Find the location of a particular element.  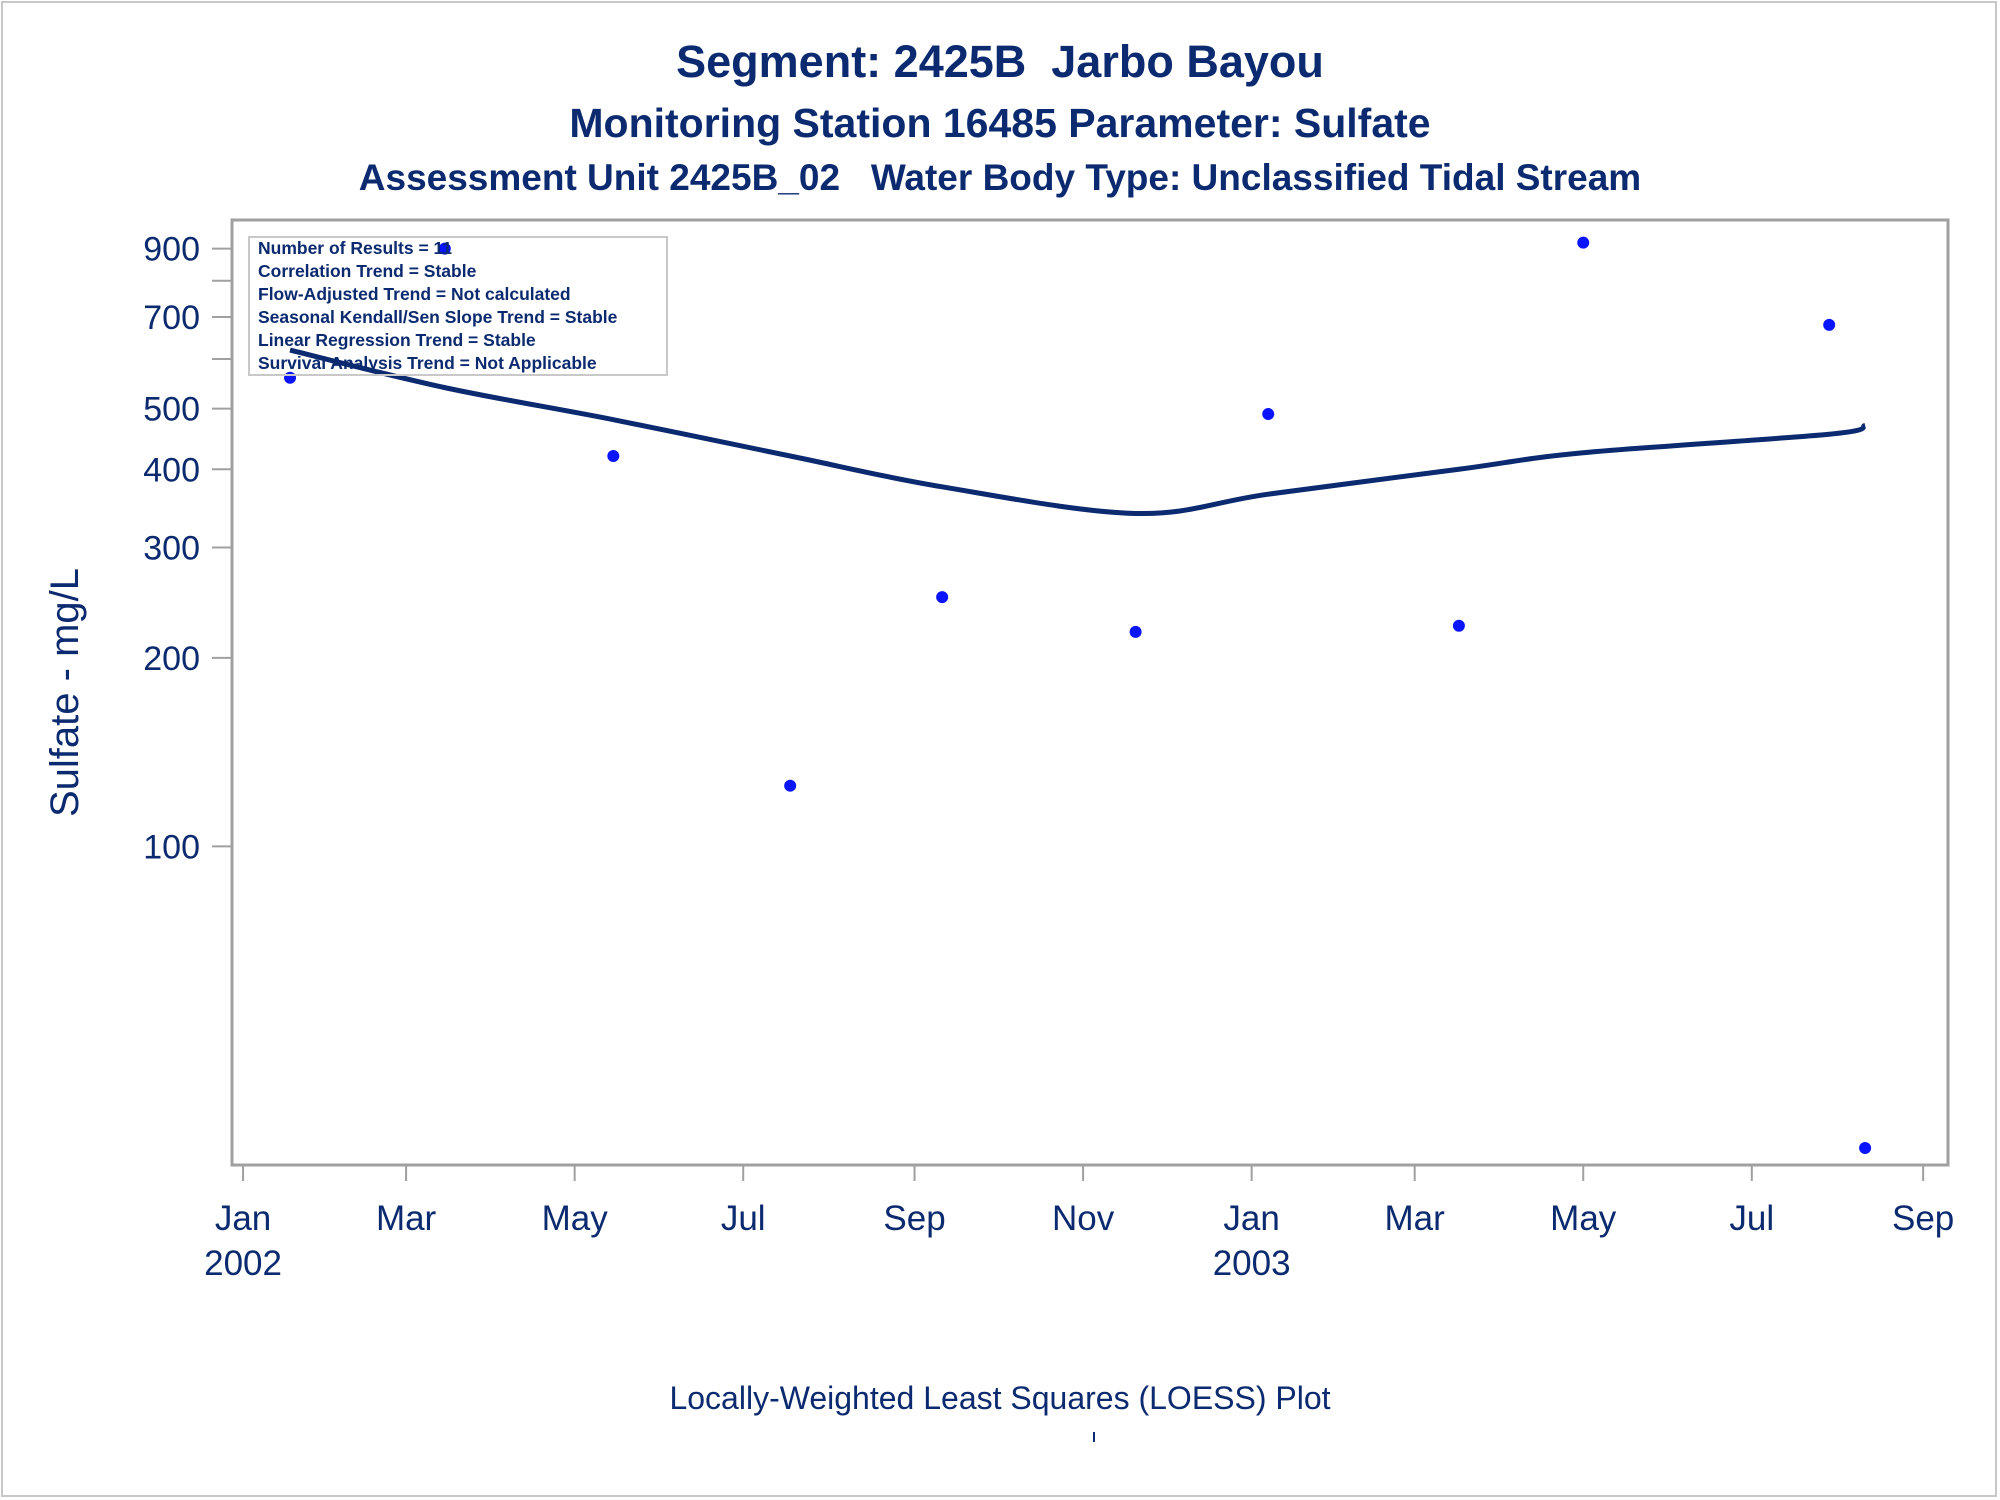

y-tick-label: 900 is located at coordinates (171, 250).